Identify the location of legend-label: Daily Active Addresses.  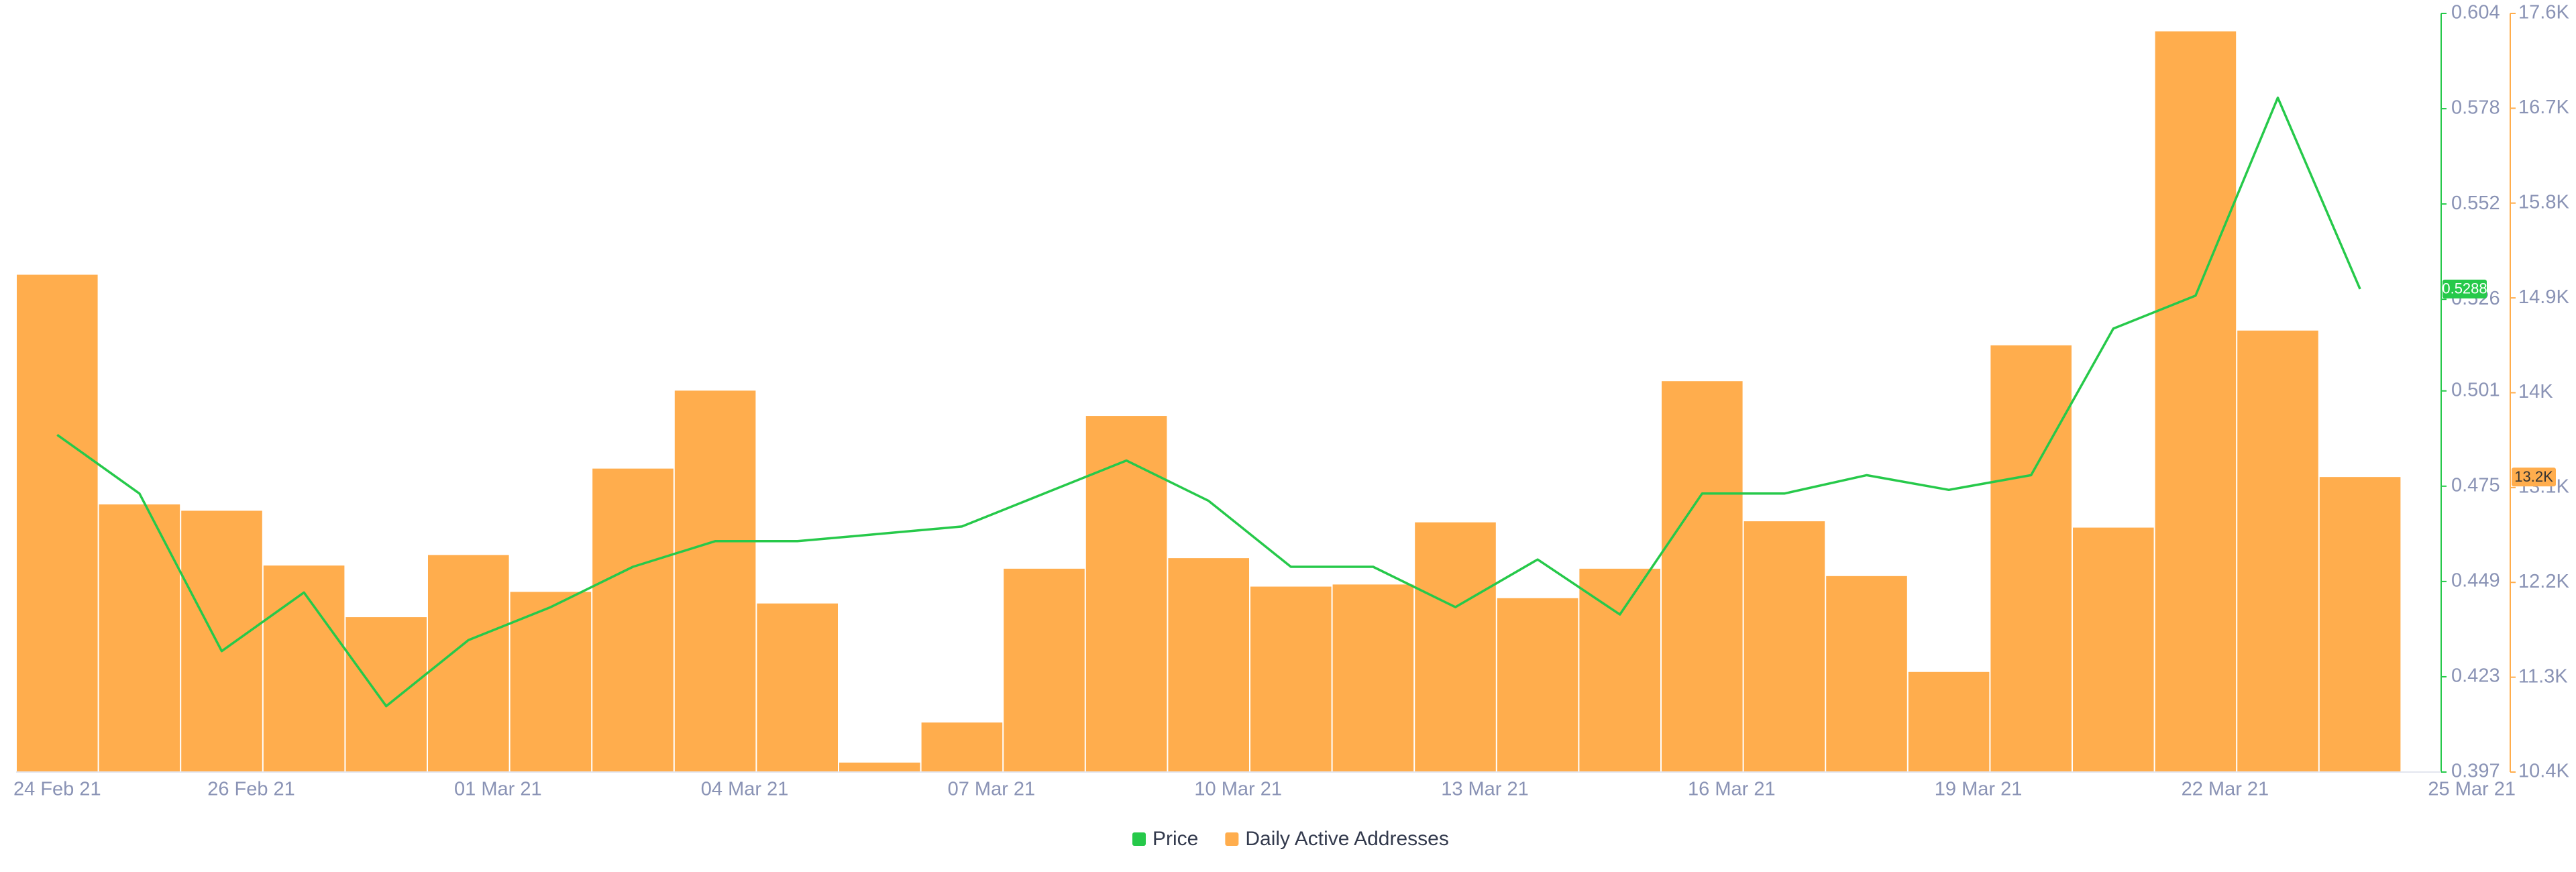
(1346, 839).